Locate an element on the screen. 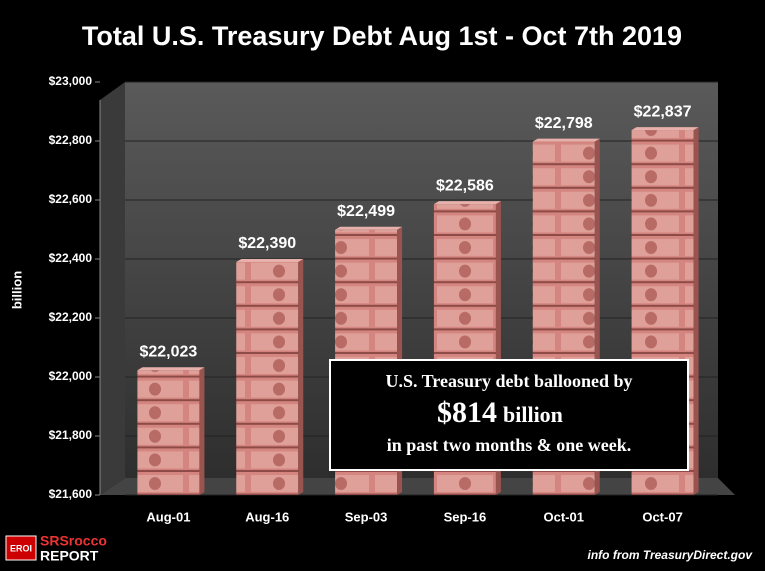 The image size is (765, 571). x-tick-label: Aug-01 is located at coordinates (168, 516).